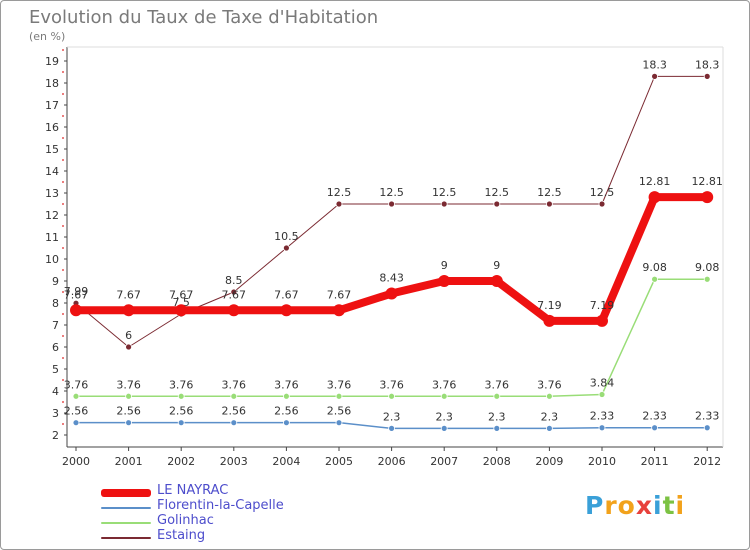  I want to click on legend-label-golinhac: Golinhac, so click(185, 520).